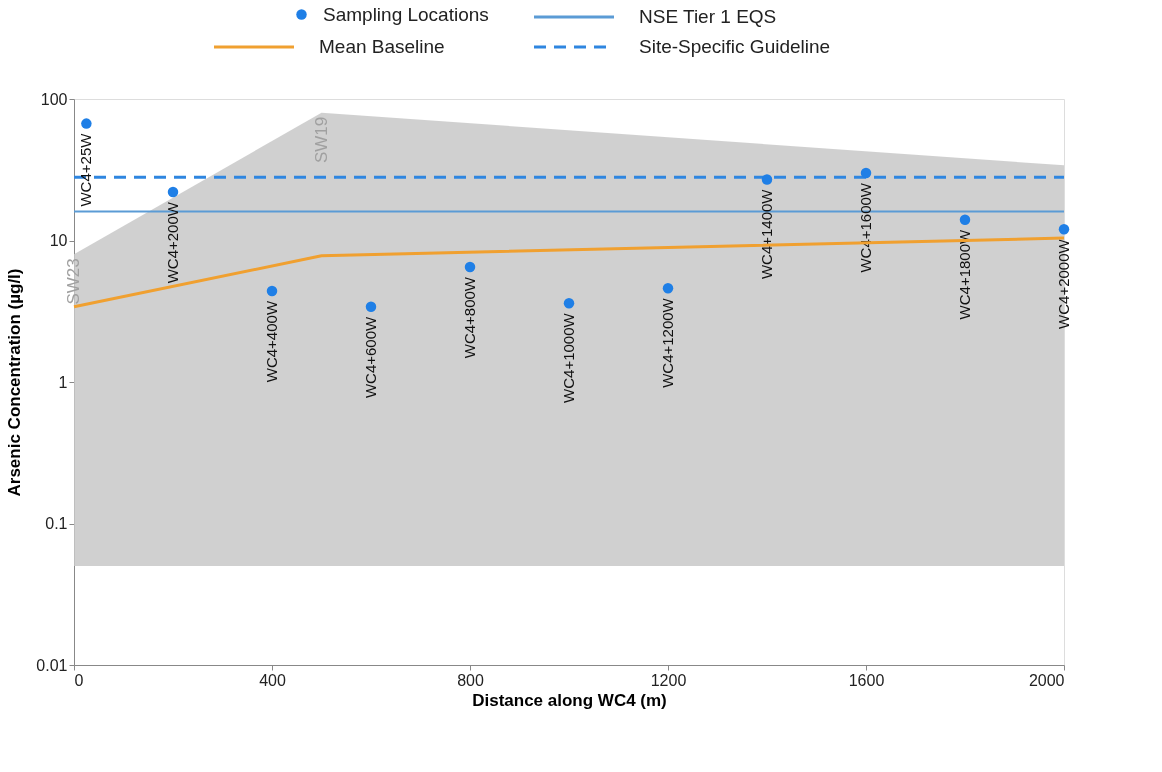 This screenshot has height=772, width=1162. I want to click on x-tick-label: 400, so click(272, 680).